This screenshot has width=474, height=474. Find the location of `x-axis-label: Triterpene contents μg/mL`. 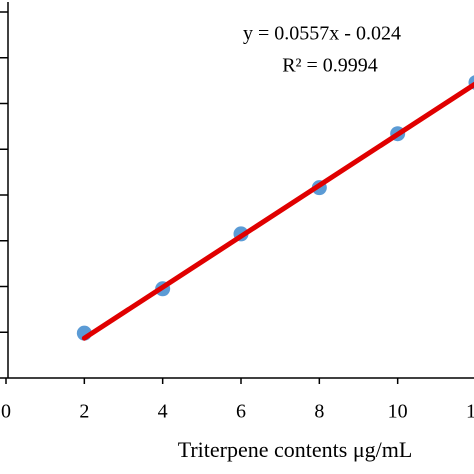

x-axis-label: Triterpene contents μg/mL is located at coordinates (295, 449).